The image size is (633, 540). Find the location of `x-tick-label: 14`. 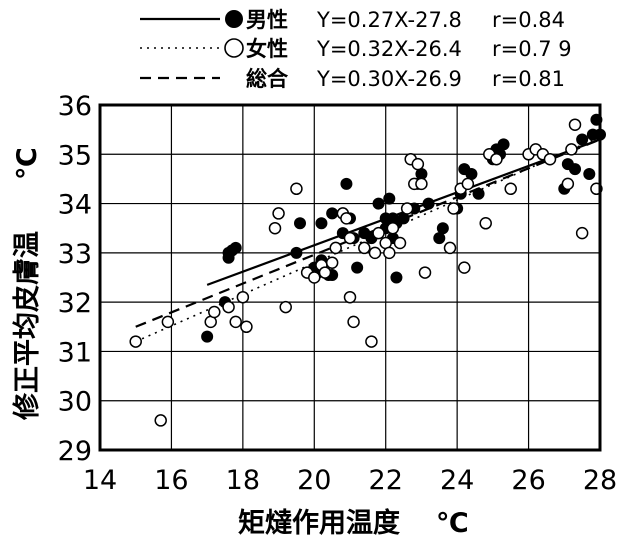

x-tick-label: 14 is located at coordinates (100, 480).